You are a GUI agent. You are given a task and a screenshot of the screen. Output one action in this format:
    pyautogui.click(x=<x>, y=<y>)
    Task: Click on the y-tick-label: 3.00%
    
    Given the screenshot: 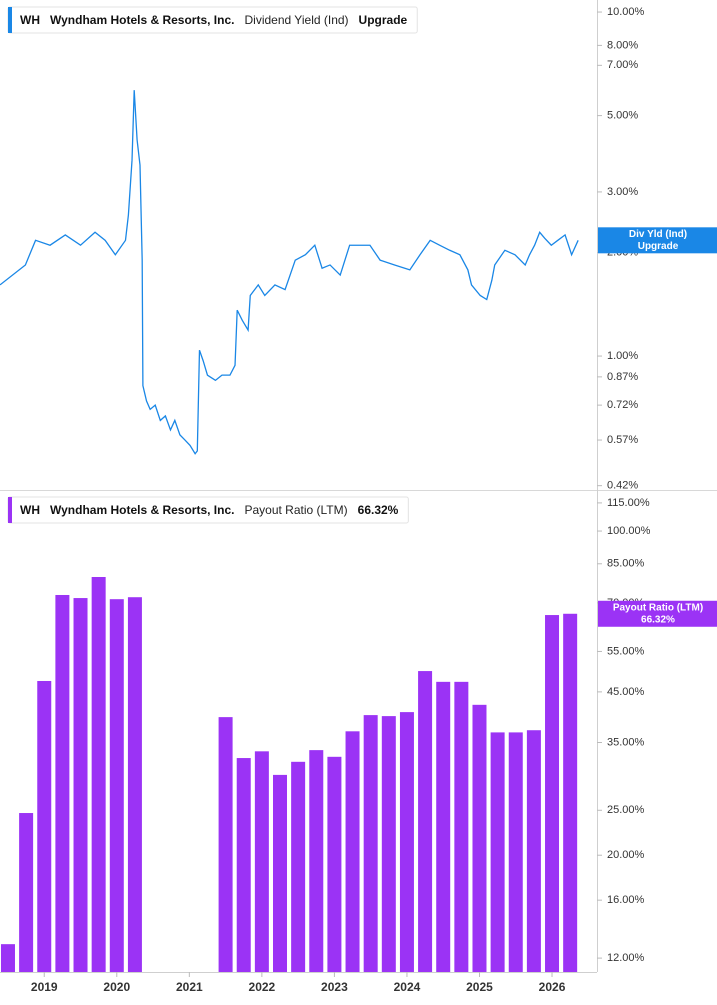 What is the action you would take?
    pyautogui.click(x=622, y=192)
    